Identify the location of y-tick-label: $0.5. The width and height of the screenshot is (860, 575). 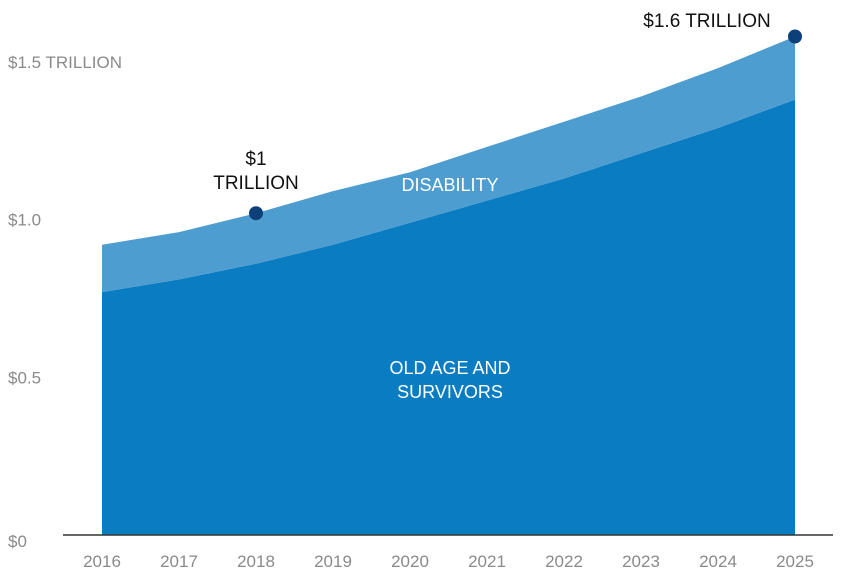
(24, 377).